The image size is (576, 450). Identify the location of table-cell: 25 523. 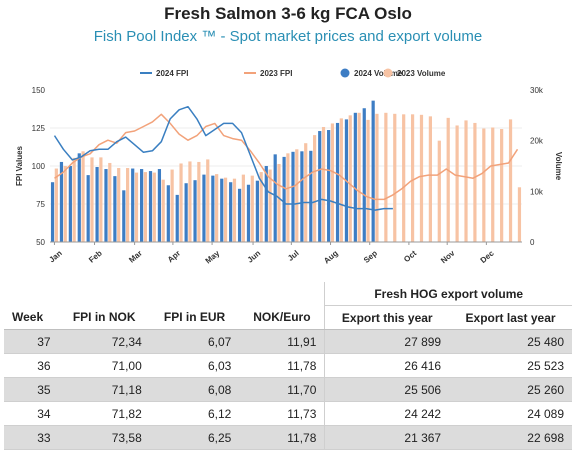
(510, 365).